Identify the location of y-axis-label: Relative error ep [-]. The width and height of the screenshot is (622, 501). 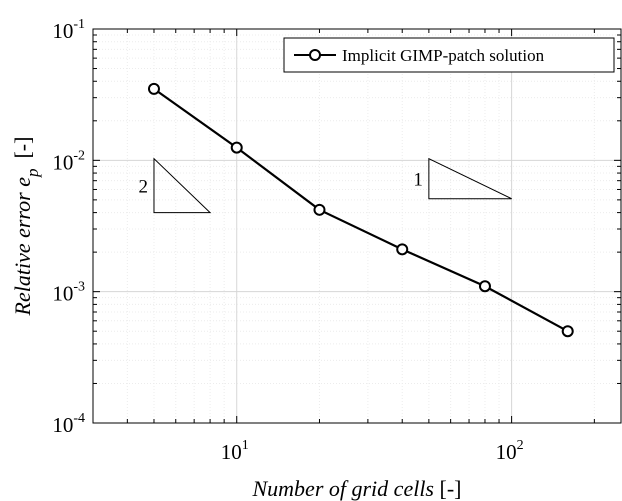
(26, 227).